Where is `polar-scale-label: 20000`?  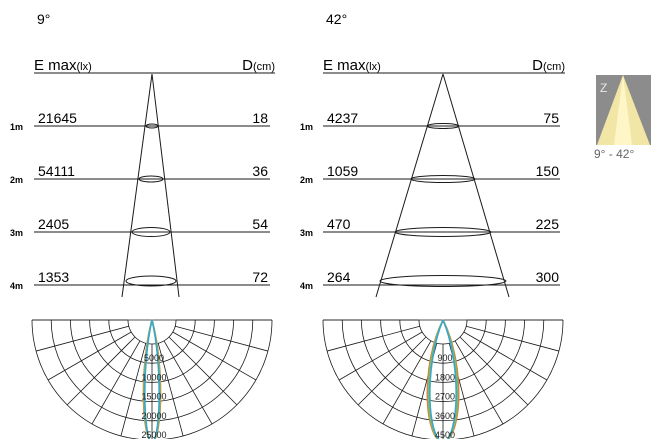 polar-scale-label: 20000 is located at coordinates (153, 416).